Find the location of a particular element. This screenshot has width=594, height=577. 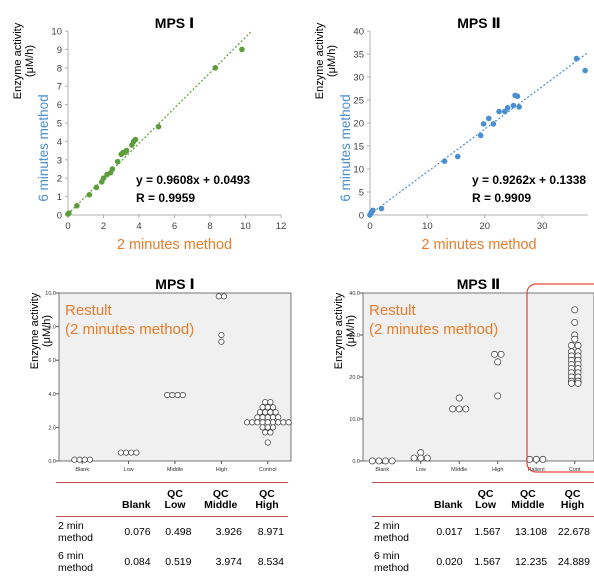

mps1-results-x-tick-label: Blank is located at coordinates (82, 470).